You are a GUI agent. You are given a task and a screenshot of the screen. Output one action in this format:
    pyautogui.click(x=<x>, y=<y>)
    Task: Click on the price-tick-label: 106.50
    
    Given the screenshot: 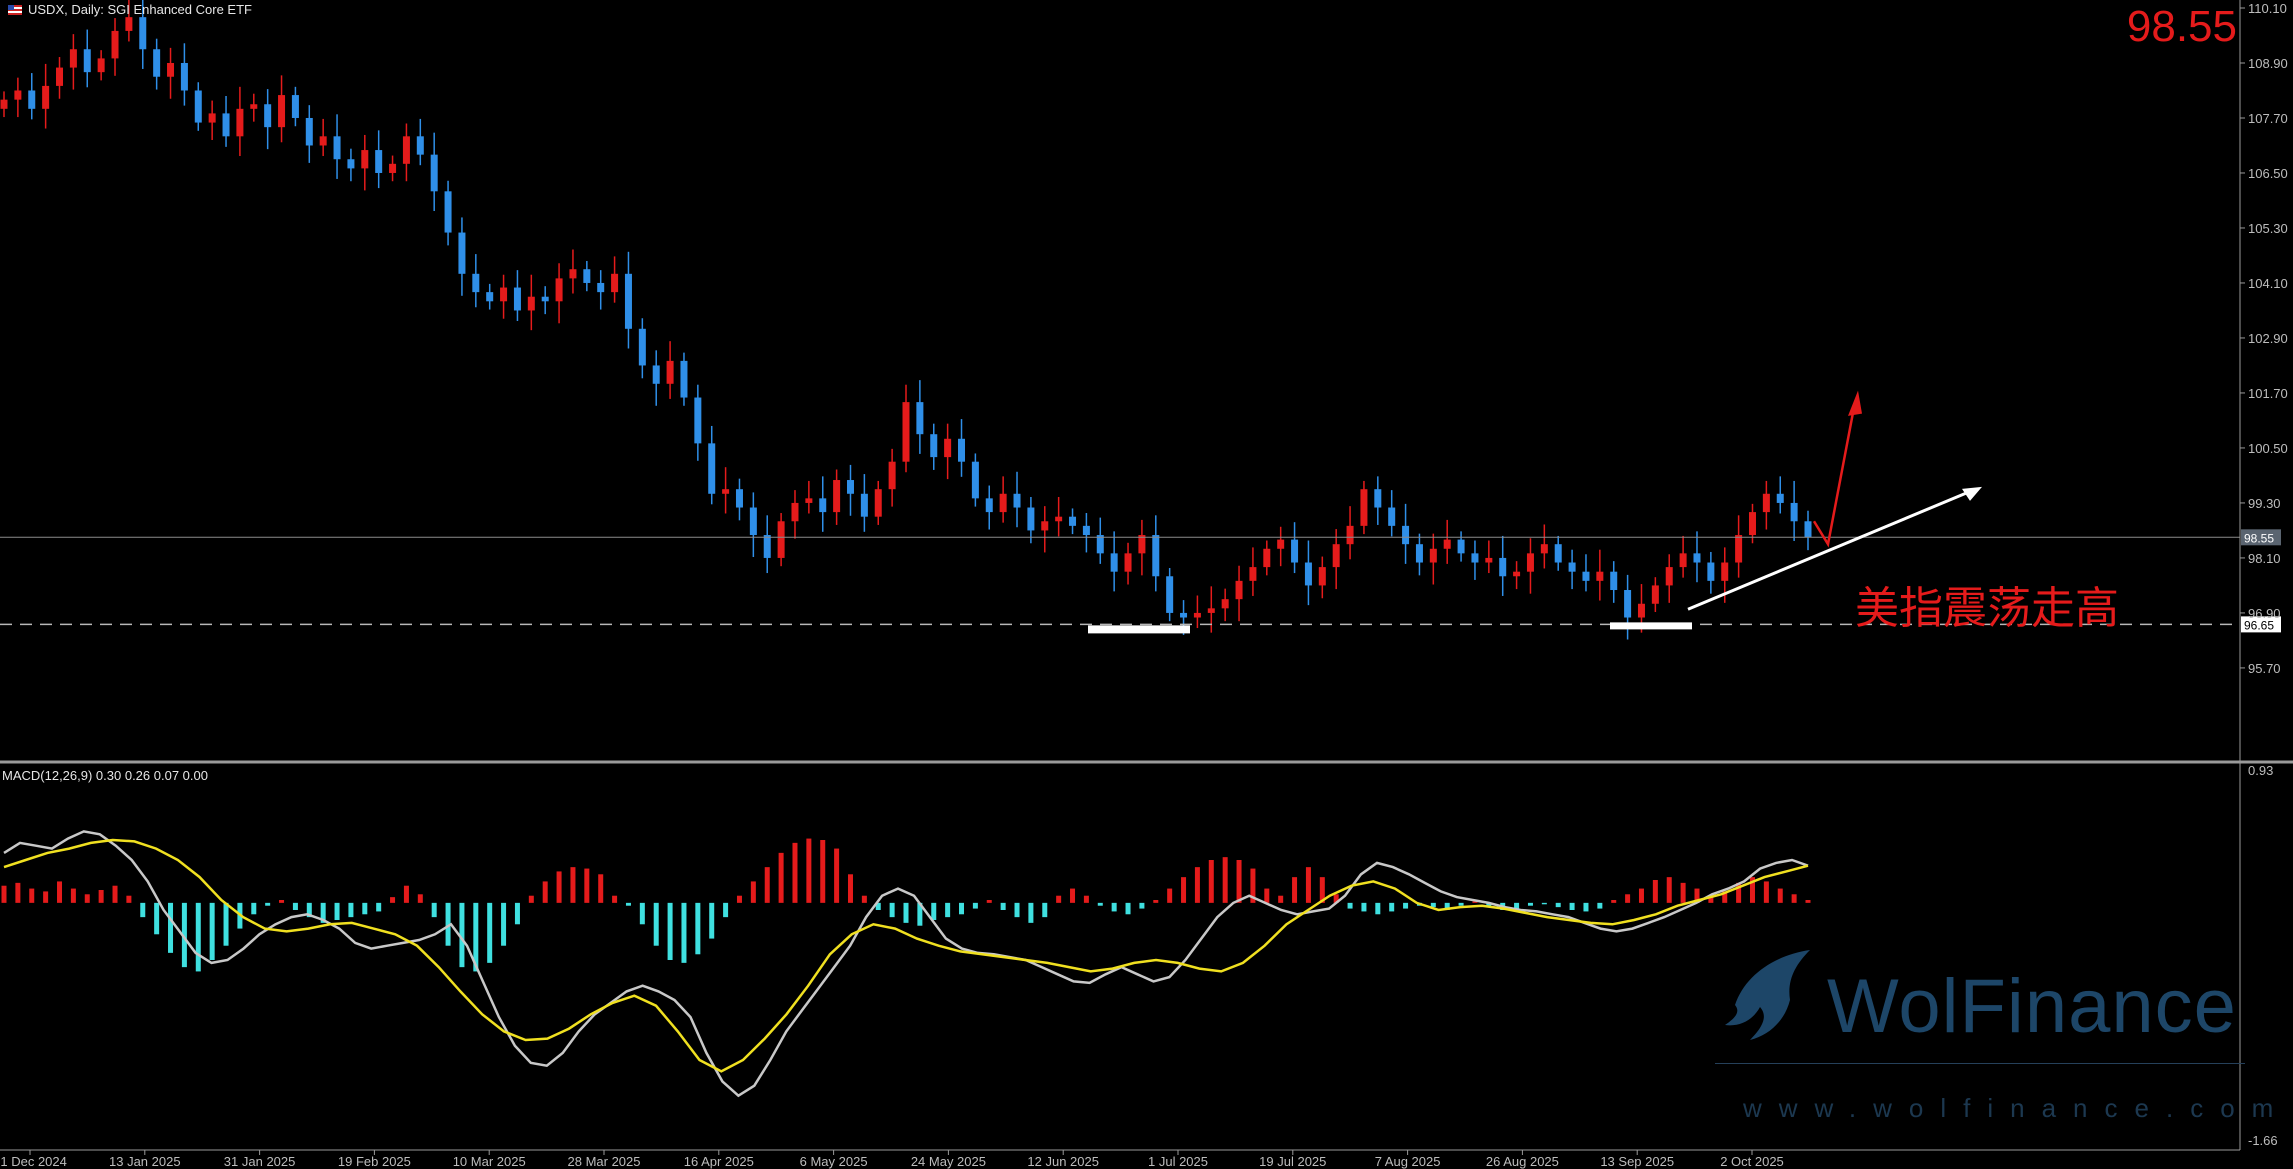 What is the action you would take?
    pyautogui.click(x=2268, y=173)
    